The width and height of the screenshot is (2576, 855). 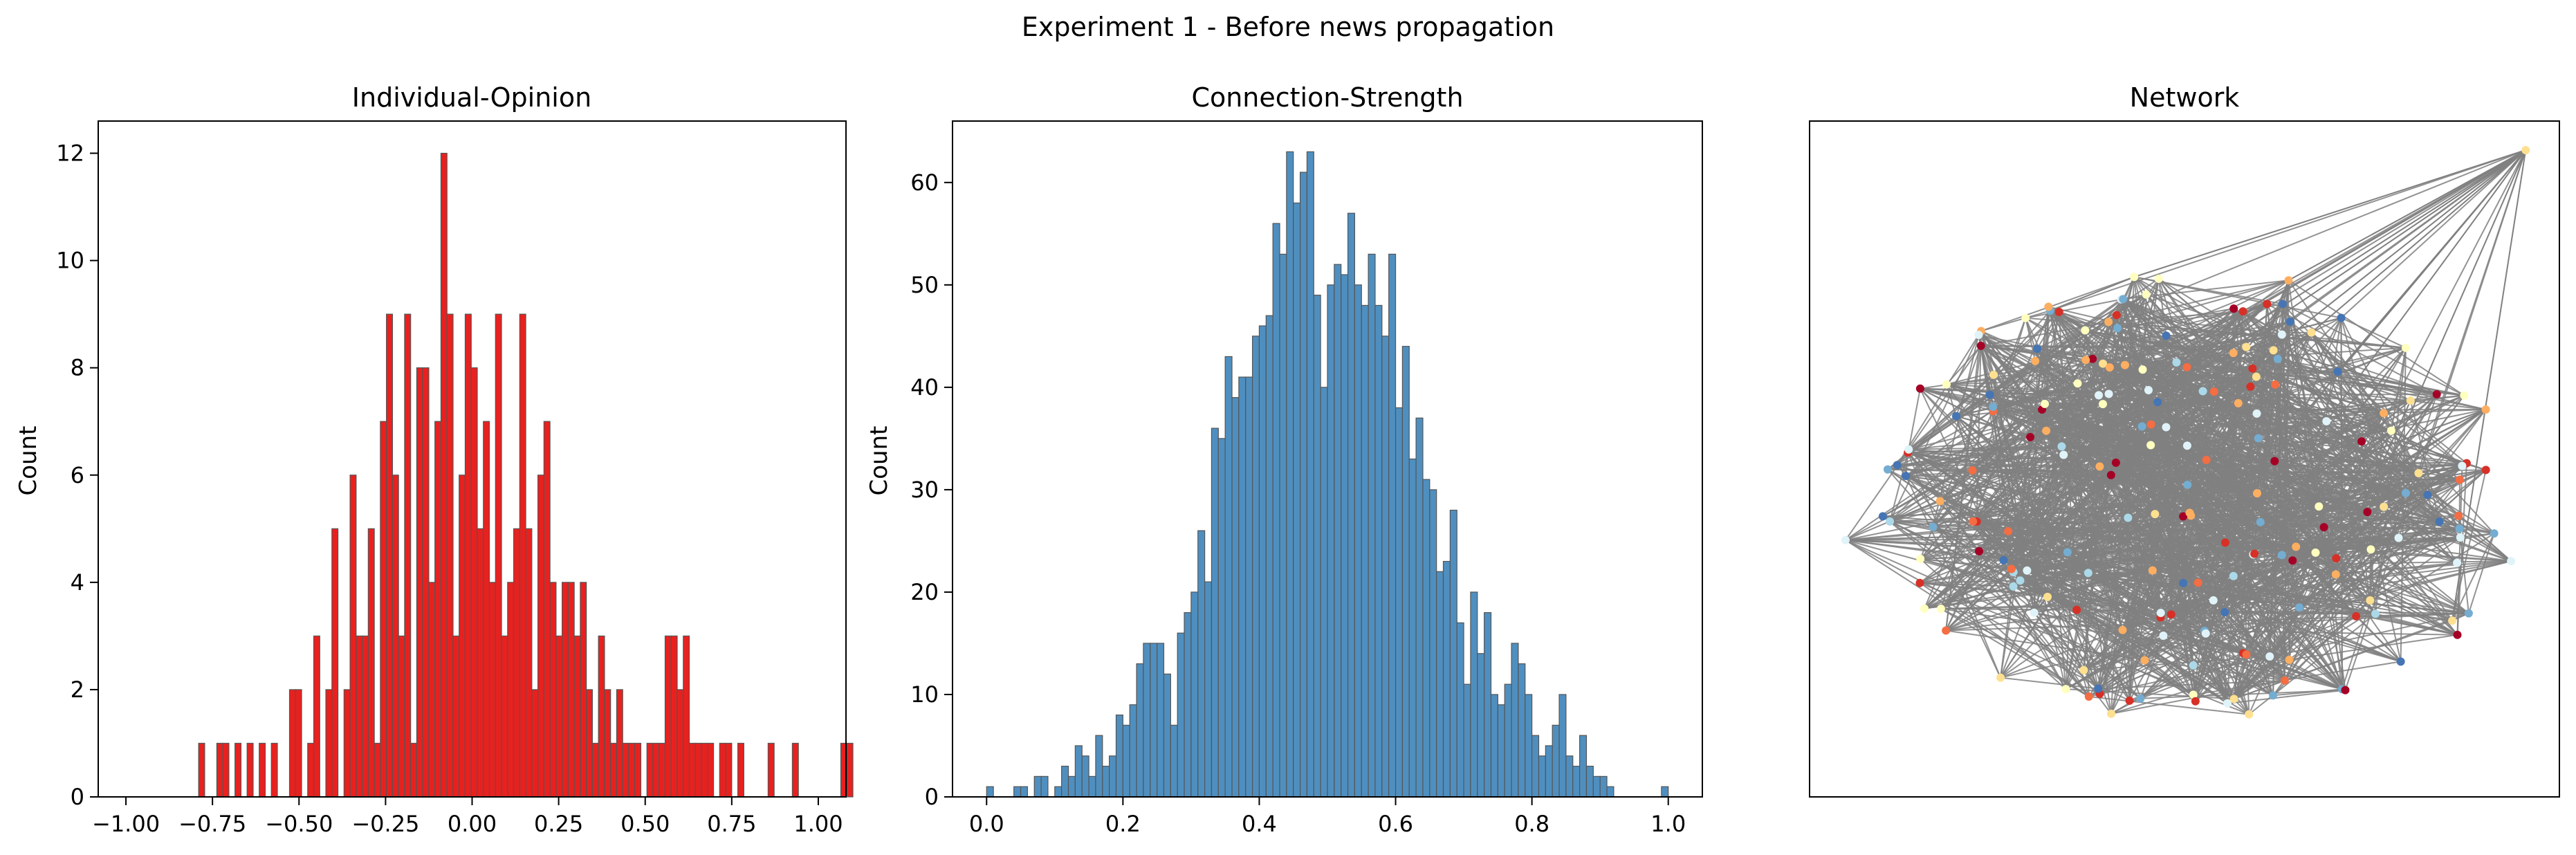 I want to click on p1-ytick-label: 0, so click(x=932, y=797).